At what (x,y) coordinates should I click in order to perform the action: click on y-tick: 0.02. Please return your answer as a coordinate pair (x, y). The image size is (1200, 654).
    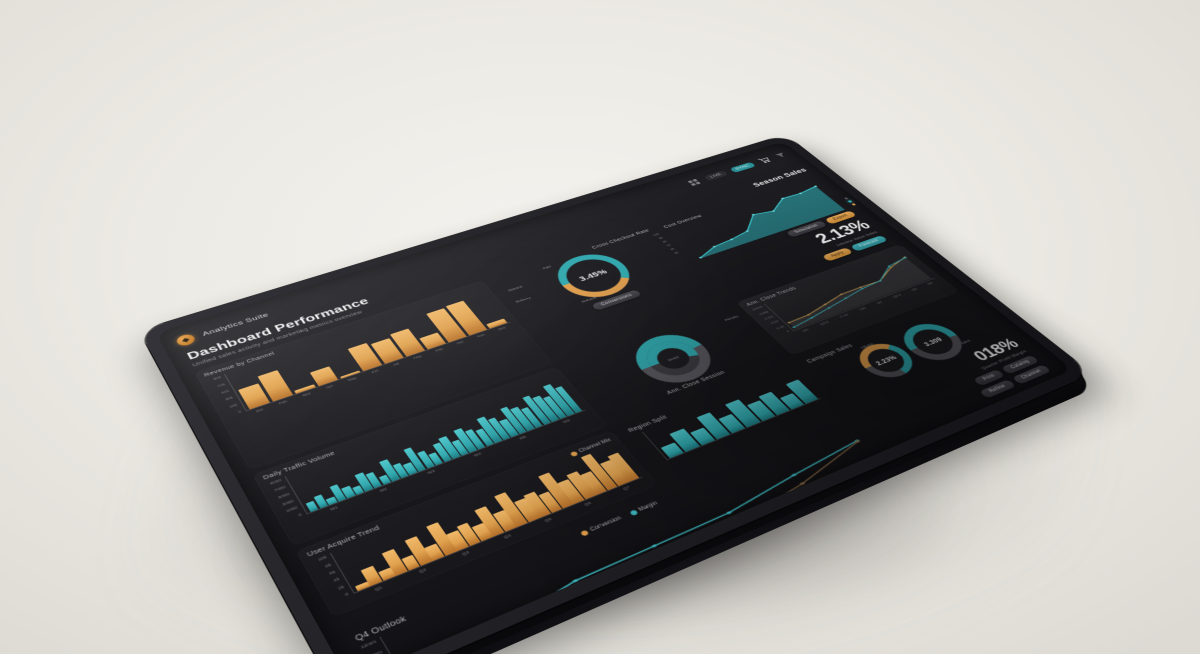
    Looking at the image, I should click on (774, 322).